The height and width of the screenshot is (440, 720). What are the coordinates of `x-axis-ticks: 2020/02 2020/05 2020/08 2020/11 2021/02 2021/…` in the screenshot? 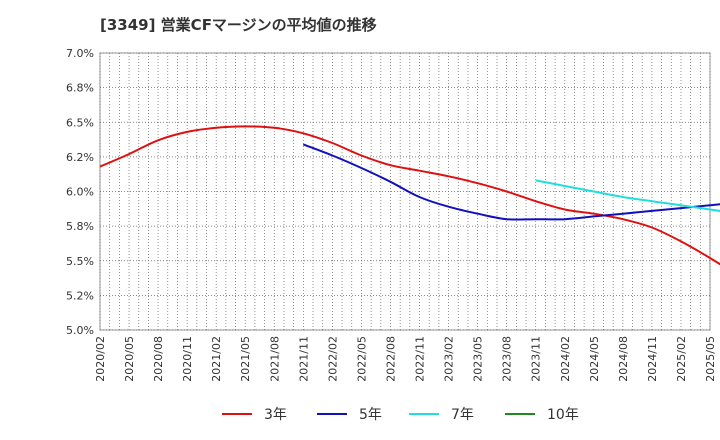 It's located at (405, 359).